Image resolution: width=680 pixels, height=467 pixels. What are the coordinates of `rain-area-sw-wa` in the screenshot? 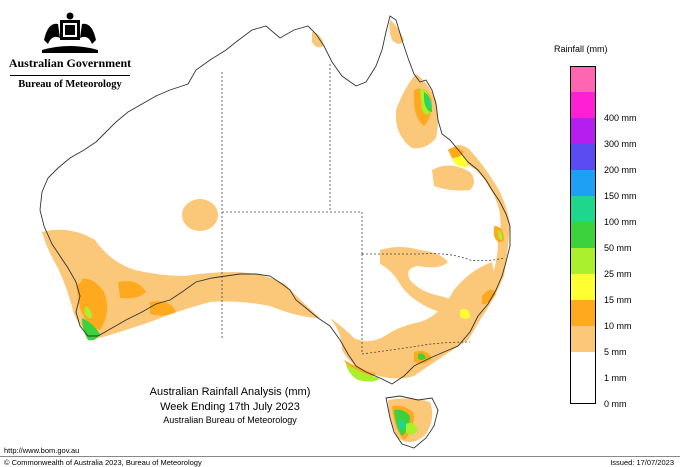 It's located at (181, 283).